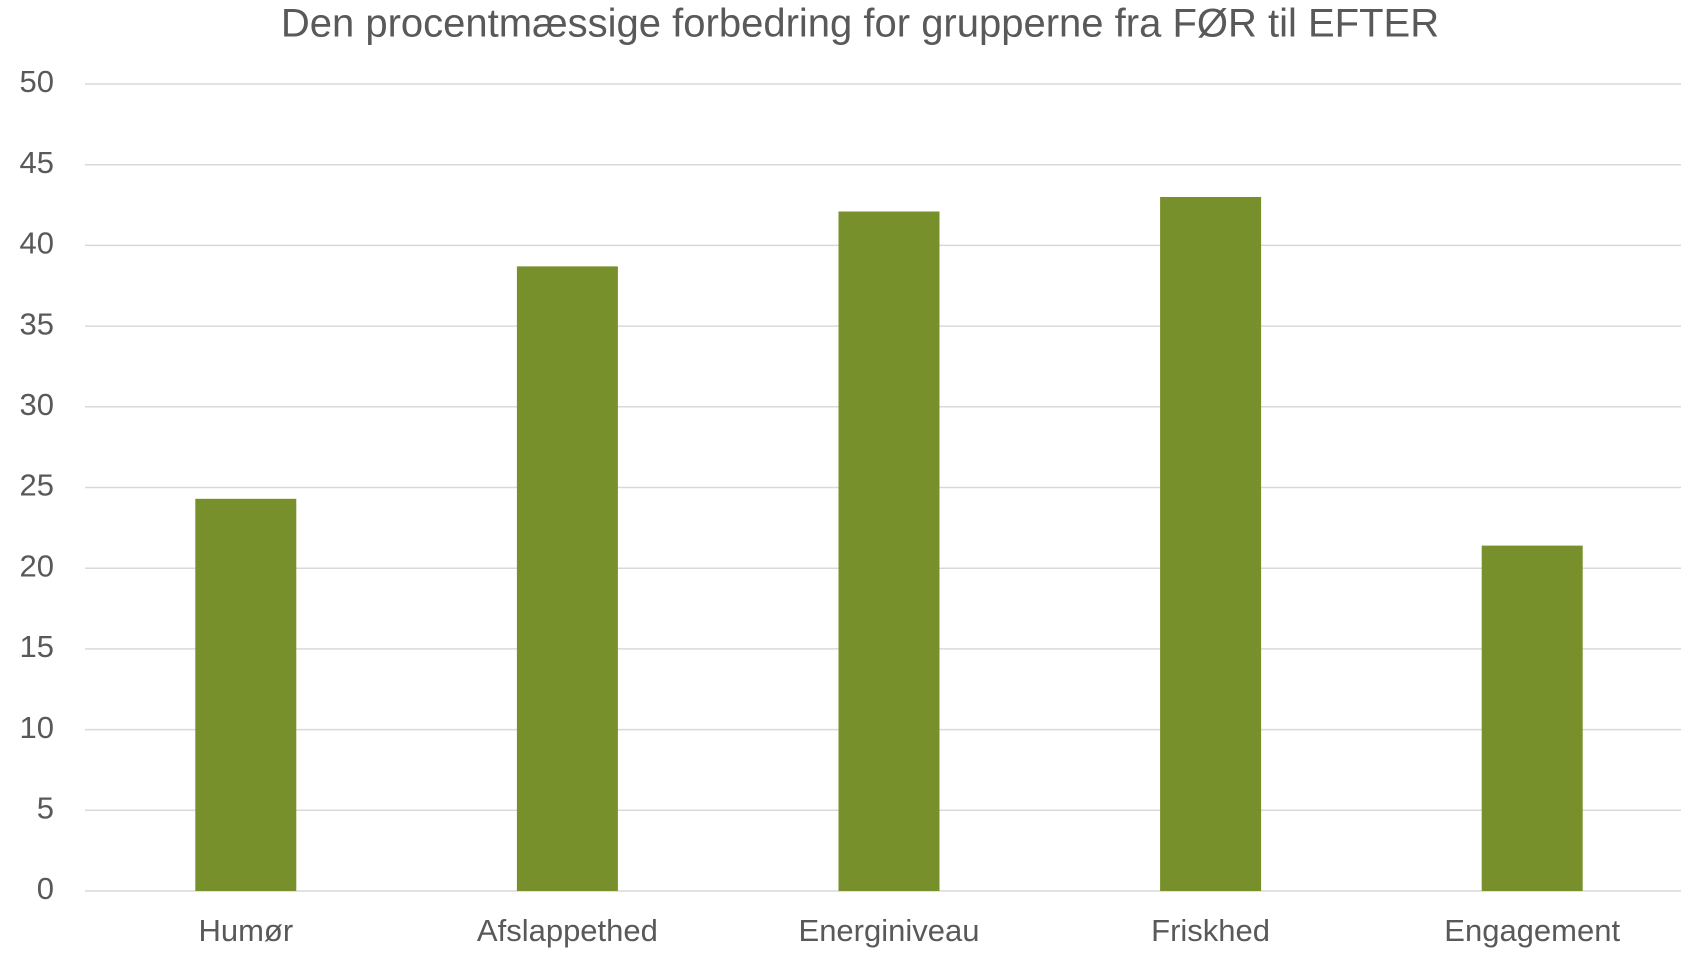 This screenshot has height=953, width=1681. Describe the element at coordinates (37, 81) in the screenshot. I see `y-tick-label: 50` at that location.